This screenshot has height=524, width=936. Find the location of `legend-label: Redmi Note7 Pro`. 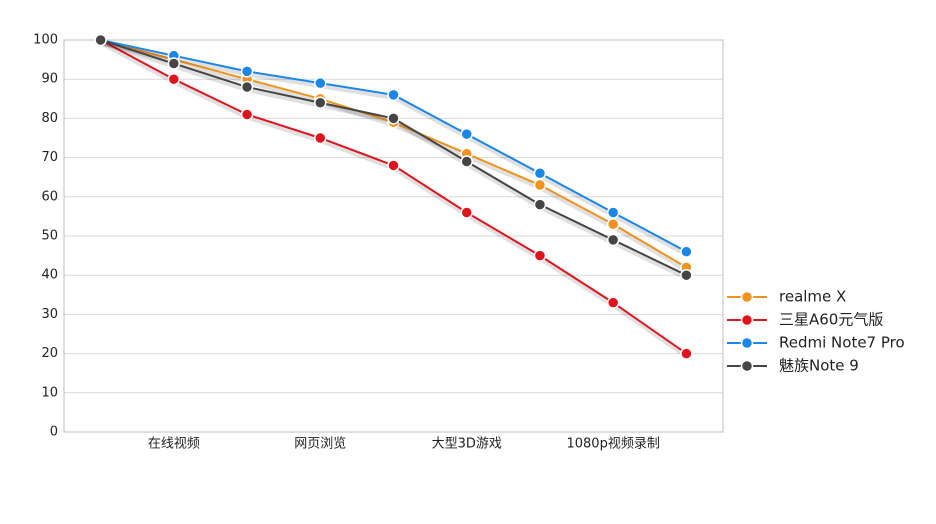

legend-label: Redmi Note7 Pro is located at coordinates (842, 343).